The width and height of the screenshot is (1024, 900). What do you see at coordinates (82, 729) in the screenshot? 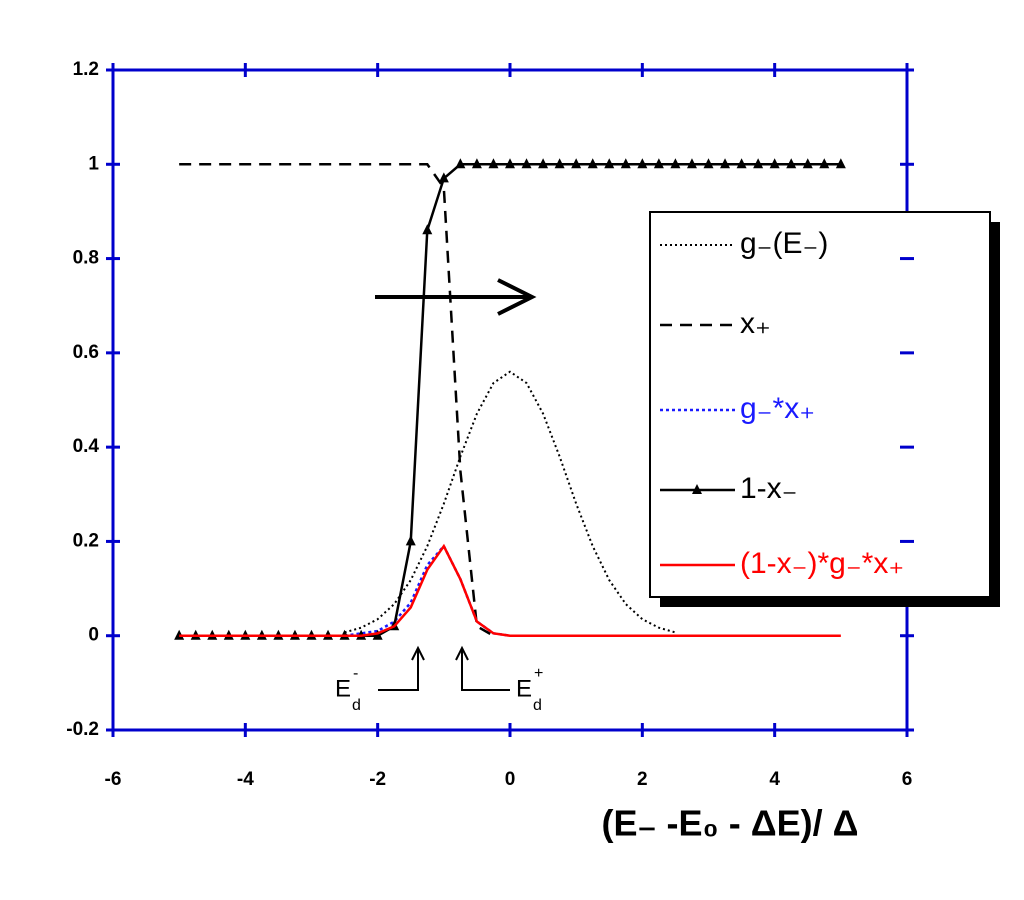
I see `y-tick-label: -0.2` at bounding box center [82, 729].